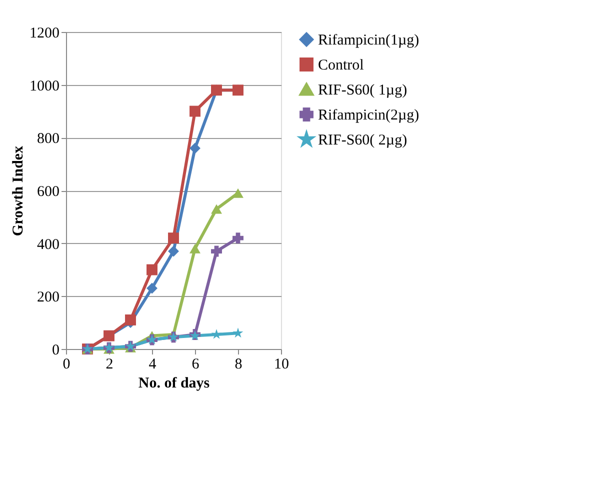  I want to click on x-tick-label: 2, so click(110, 364).